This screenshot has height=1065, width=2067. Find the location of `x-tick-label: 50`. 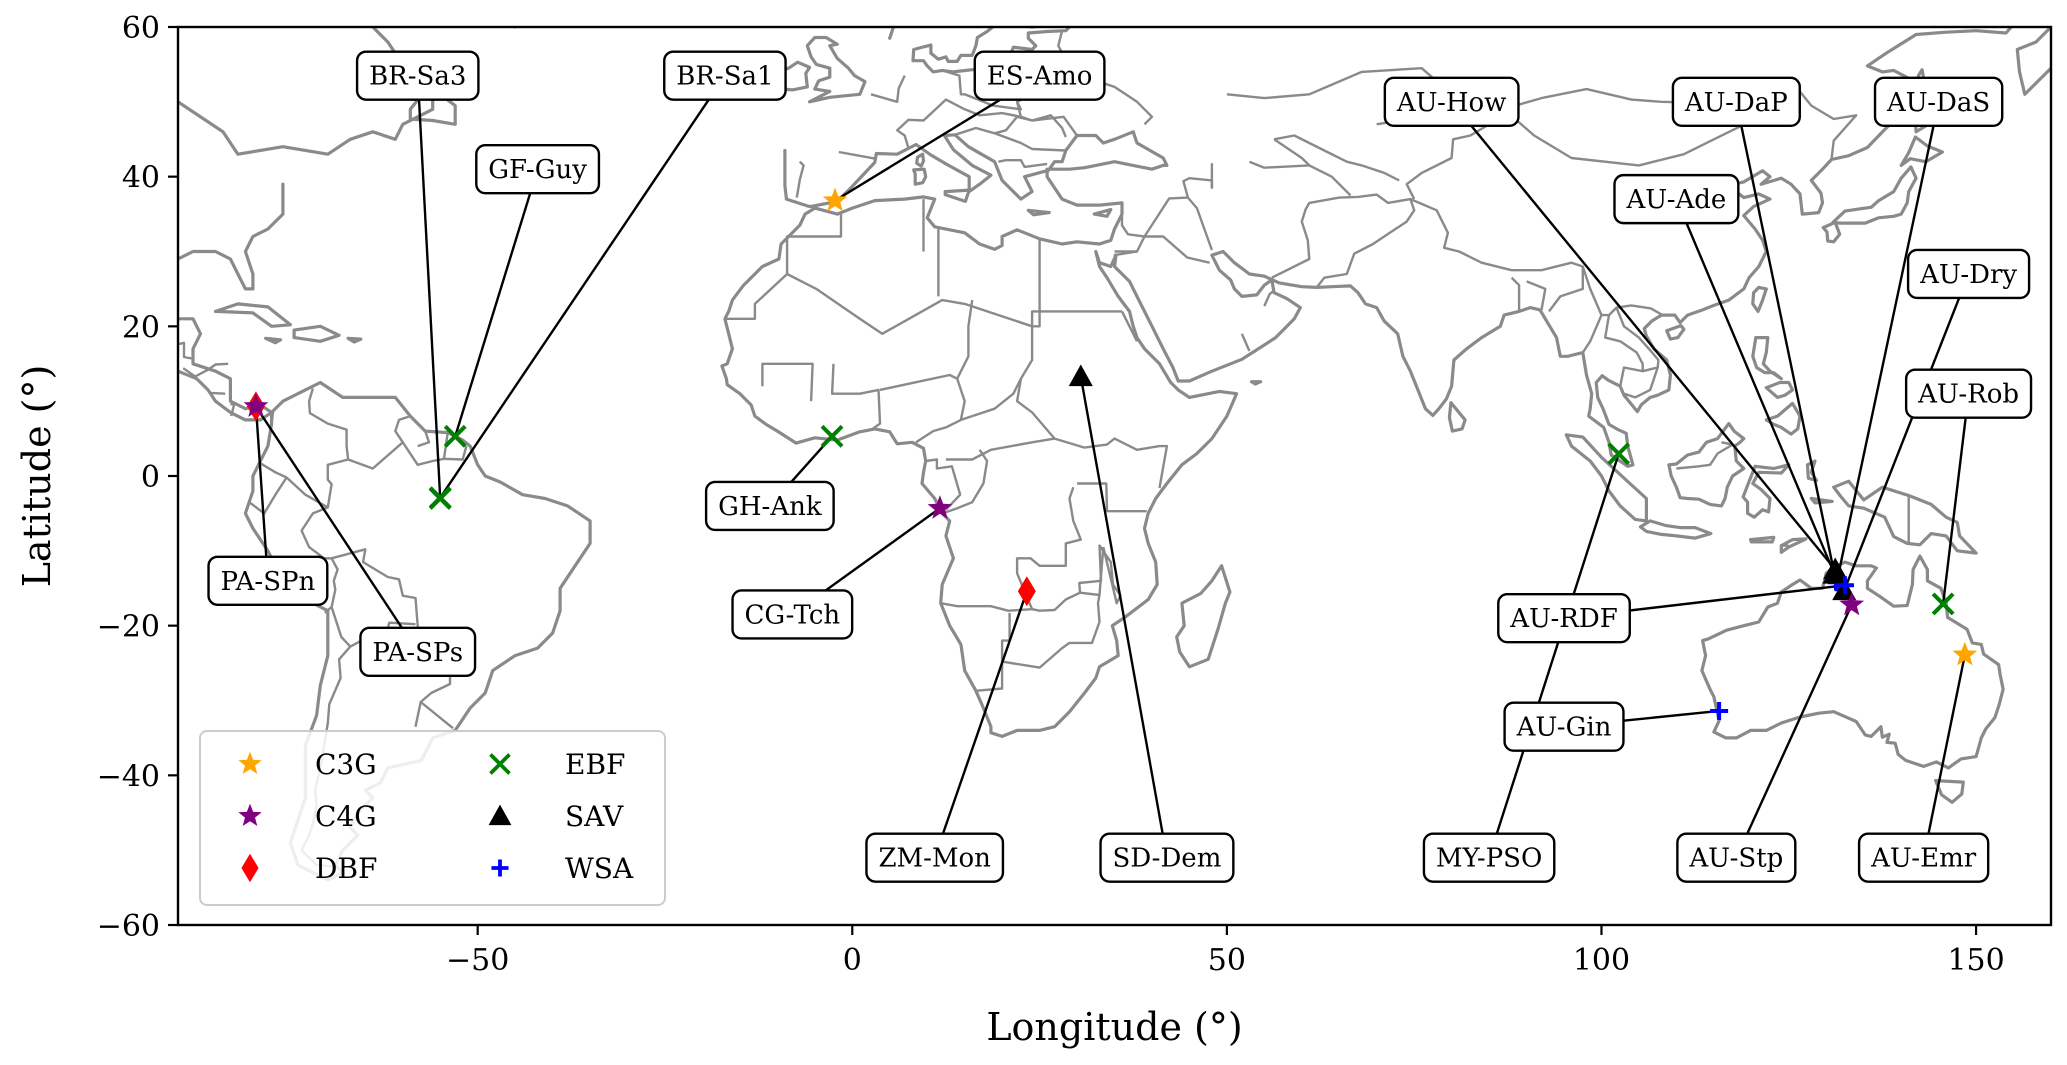

x-tick-label: 50 is located at coordinates (1227, 960).